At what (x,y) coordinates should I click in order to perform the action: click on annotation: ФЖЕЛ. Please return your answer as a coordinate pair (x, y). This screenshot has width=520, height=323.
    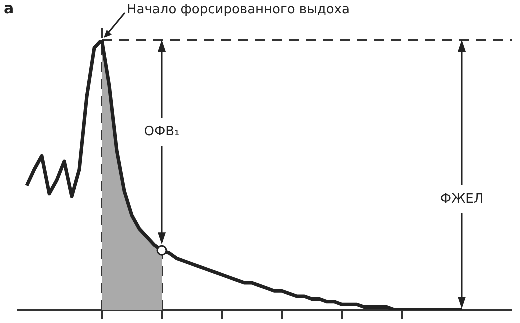
    Looking at the image, I should click on (462, 199).